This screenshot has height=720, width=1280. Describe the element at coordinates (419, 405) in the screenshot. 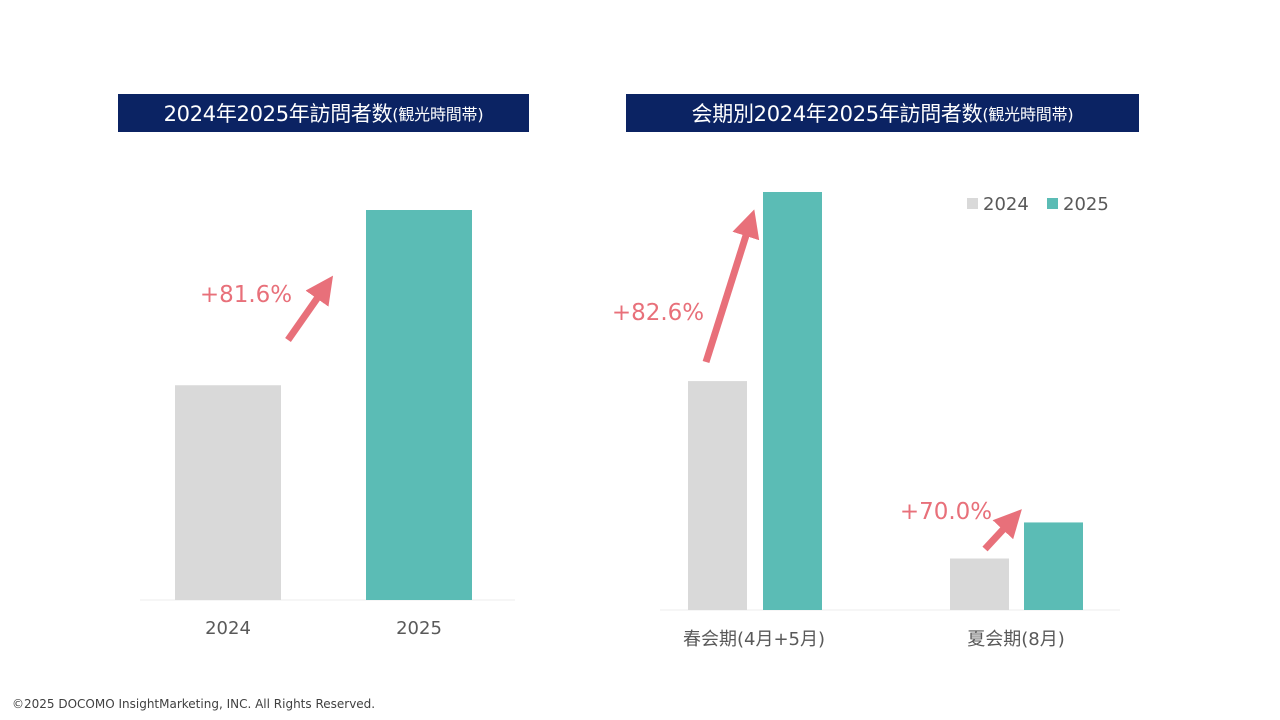

I see `left-bar-2025` at that location.